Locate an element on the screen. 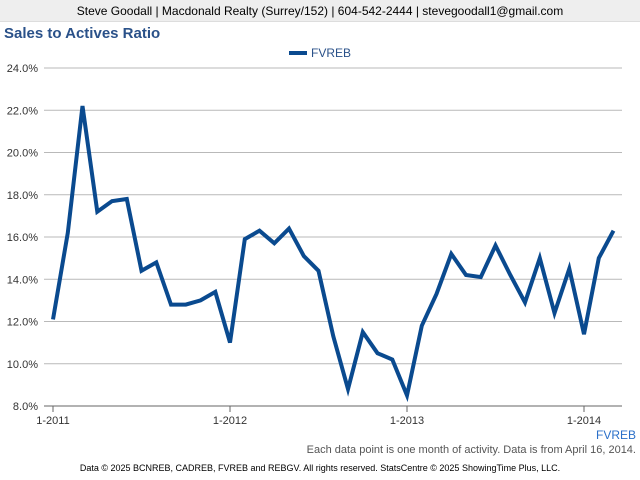 This screenshot has height=480, width=640. y-tick-label: 22.0% is located at coordinates (22, 111).